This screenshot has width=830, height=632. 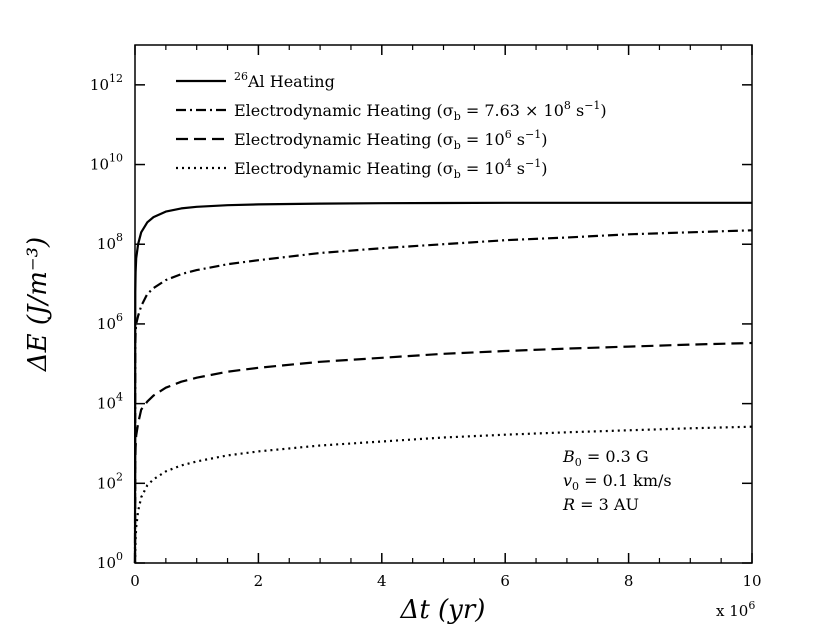 I want to click on x-tick-label: 10, so click(x=751, y=581).